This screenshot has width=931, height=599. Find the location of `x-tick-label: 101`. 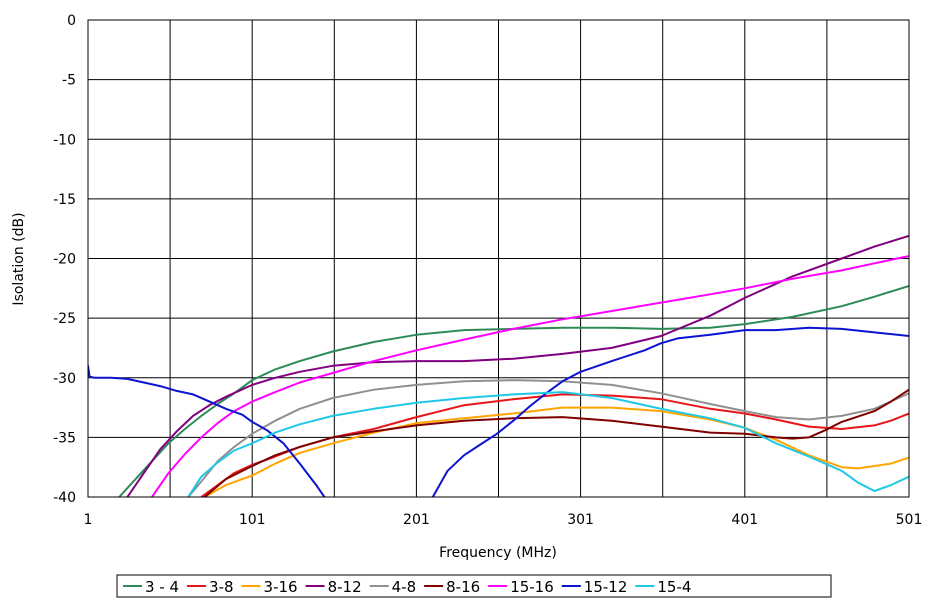

x-tick-label: 101 is located at coordinates (252, 520).